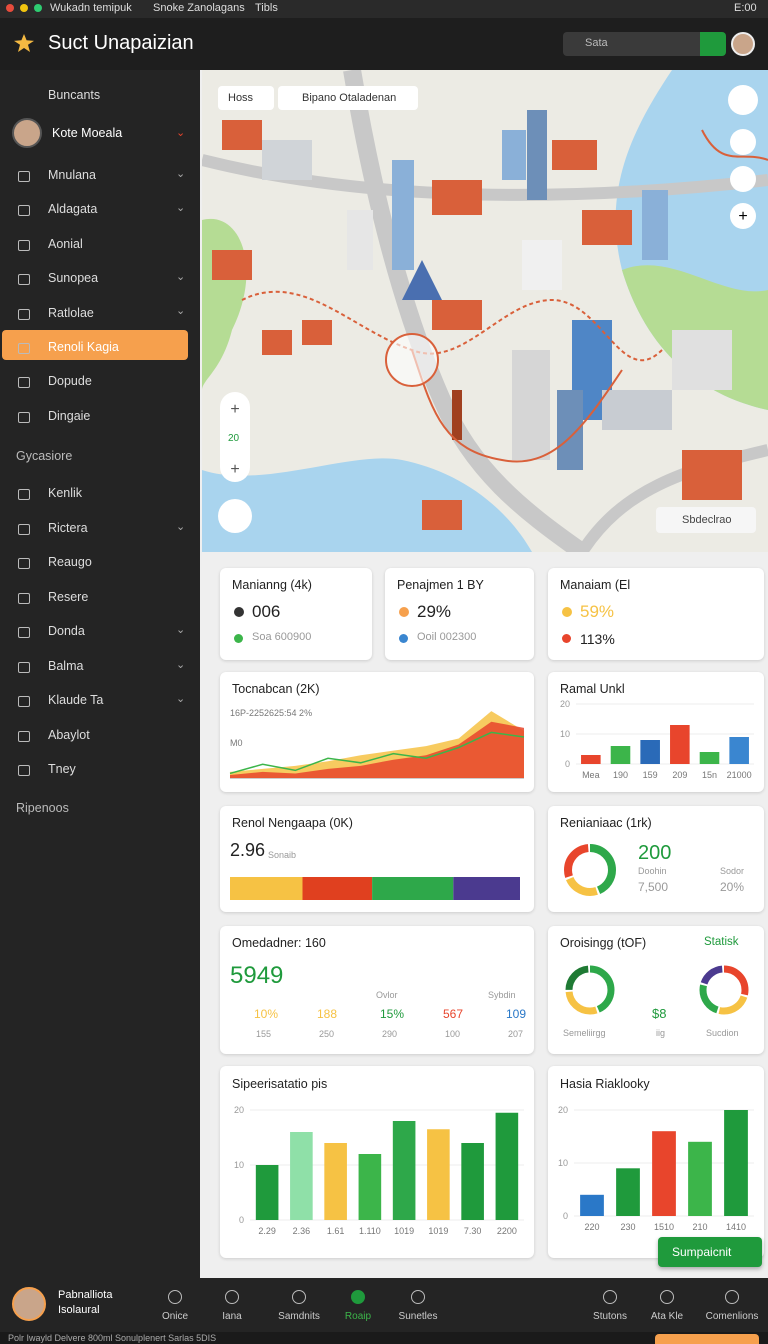 Image resolution: width=768 pixels, height=1344 pixels. What do you see at coordinates (706, 520) in the screenshot?
I see `map-badge` at bounding box center [706, 520].